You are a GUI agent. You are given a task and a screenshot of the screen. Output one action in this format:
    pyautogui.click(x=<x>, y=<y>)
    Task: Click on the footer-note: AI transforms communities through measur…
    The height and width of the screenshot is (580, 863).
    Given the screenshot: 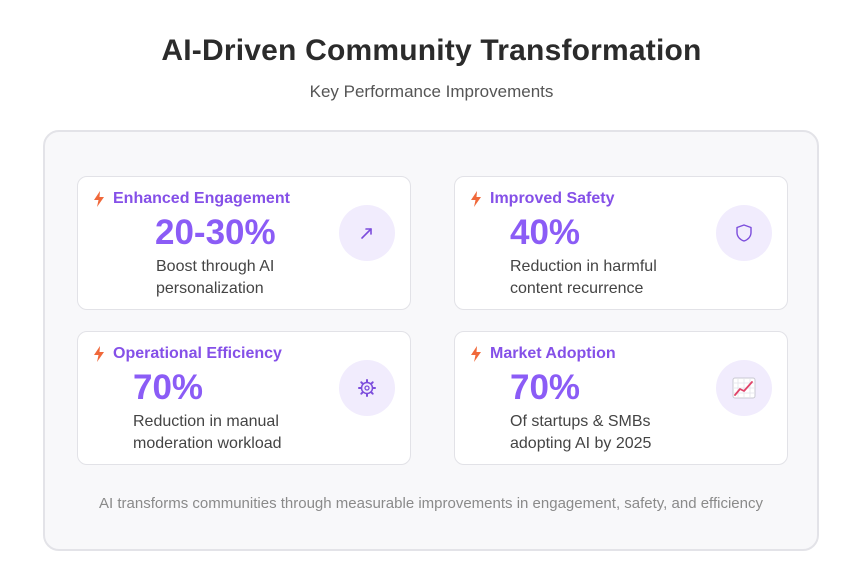 What is the action you would take?
    pyautogui.click(x=431, y=503)
    